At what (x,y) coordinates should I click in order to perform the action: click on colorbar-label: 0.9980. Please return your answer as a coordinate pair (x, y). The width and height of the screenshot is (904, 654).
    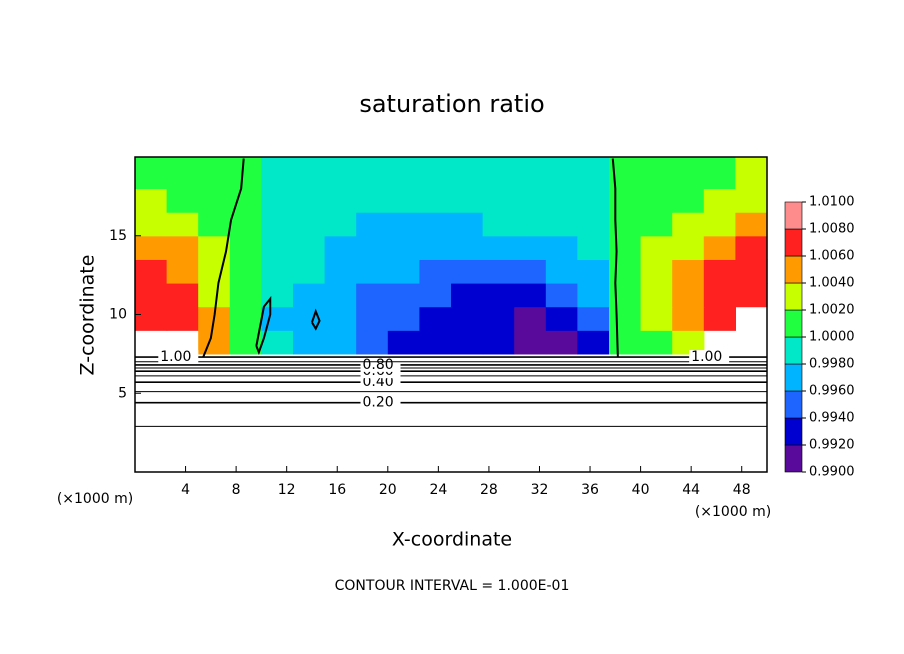
    Looking at the image, I should click on (832, 364).